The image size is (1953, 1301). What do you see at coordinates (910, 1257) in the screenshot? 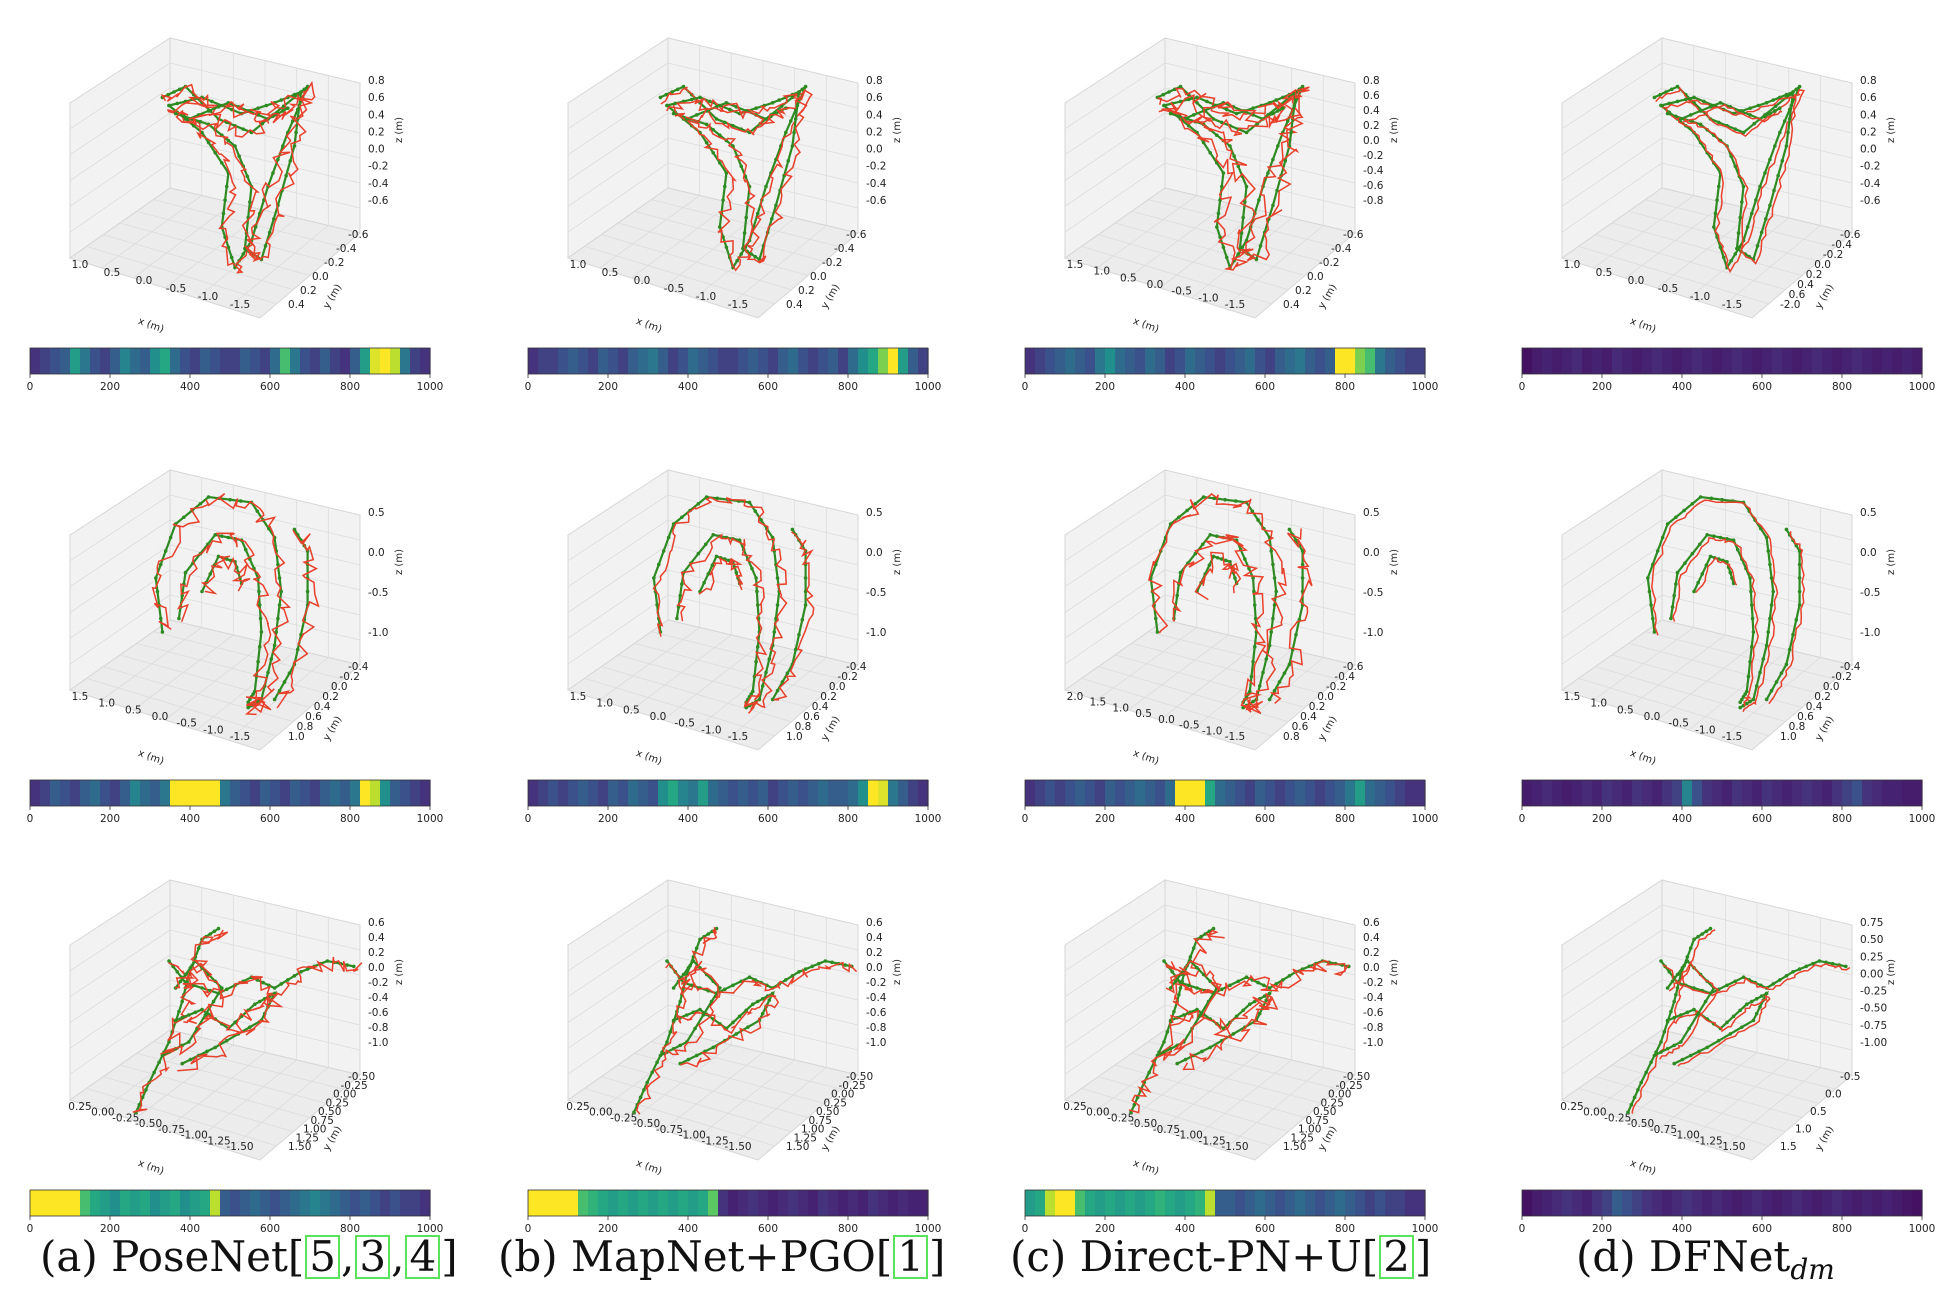
I see `caption-b-ref-1: 1` at bounding box center [910, 1257].